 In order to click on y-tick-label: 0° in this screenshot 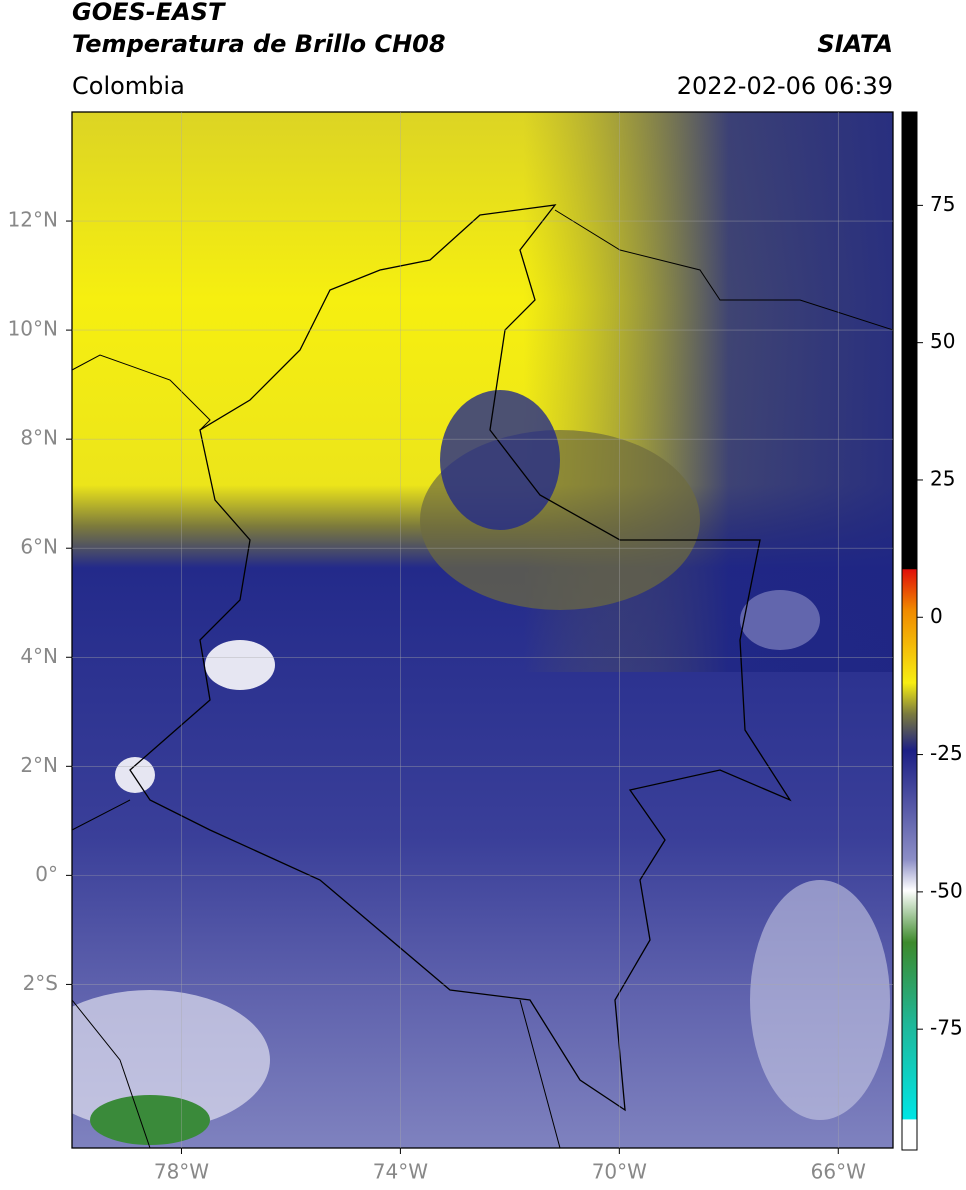, I will do `click(46, 874)`.